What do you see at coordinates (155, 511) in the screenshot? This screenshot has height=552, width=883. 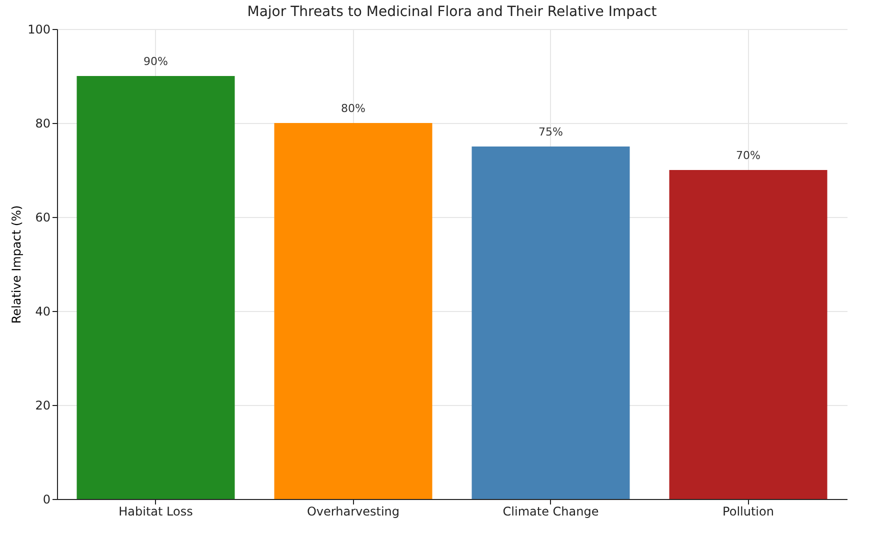 I see `x-tick-label: Habitat Loss` at bounding box center [155, 511].